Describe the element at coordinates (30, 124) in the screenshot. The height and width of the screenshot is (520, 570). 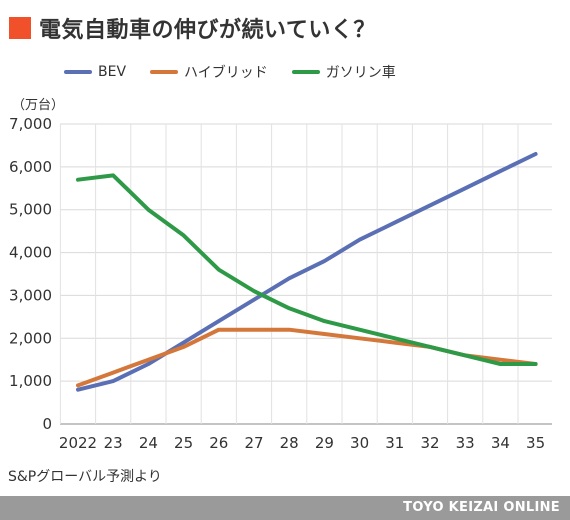
I see `y-tick-label: 7,000` at that location.